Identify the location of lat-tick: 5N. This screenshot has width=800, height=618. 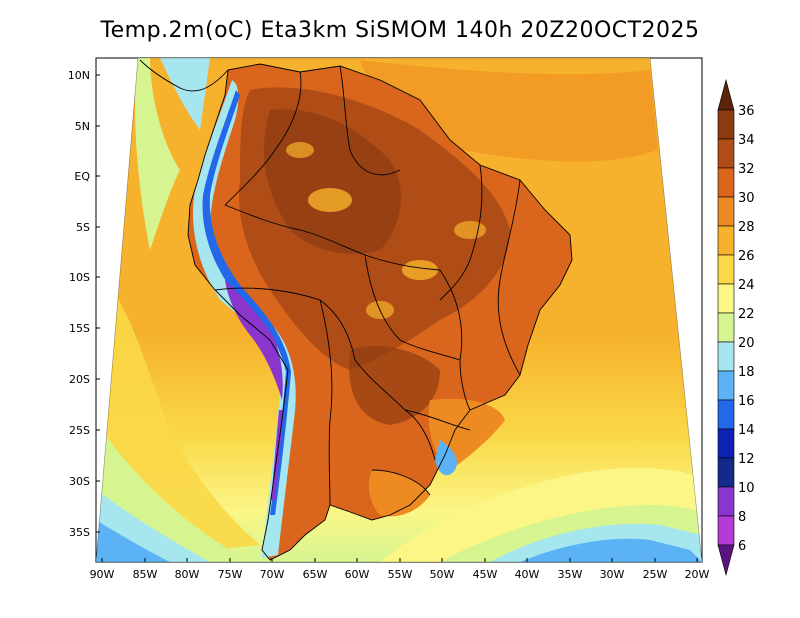
(87, 126).